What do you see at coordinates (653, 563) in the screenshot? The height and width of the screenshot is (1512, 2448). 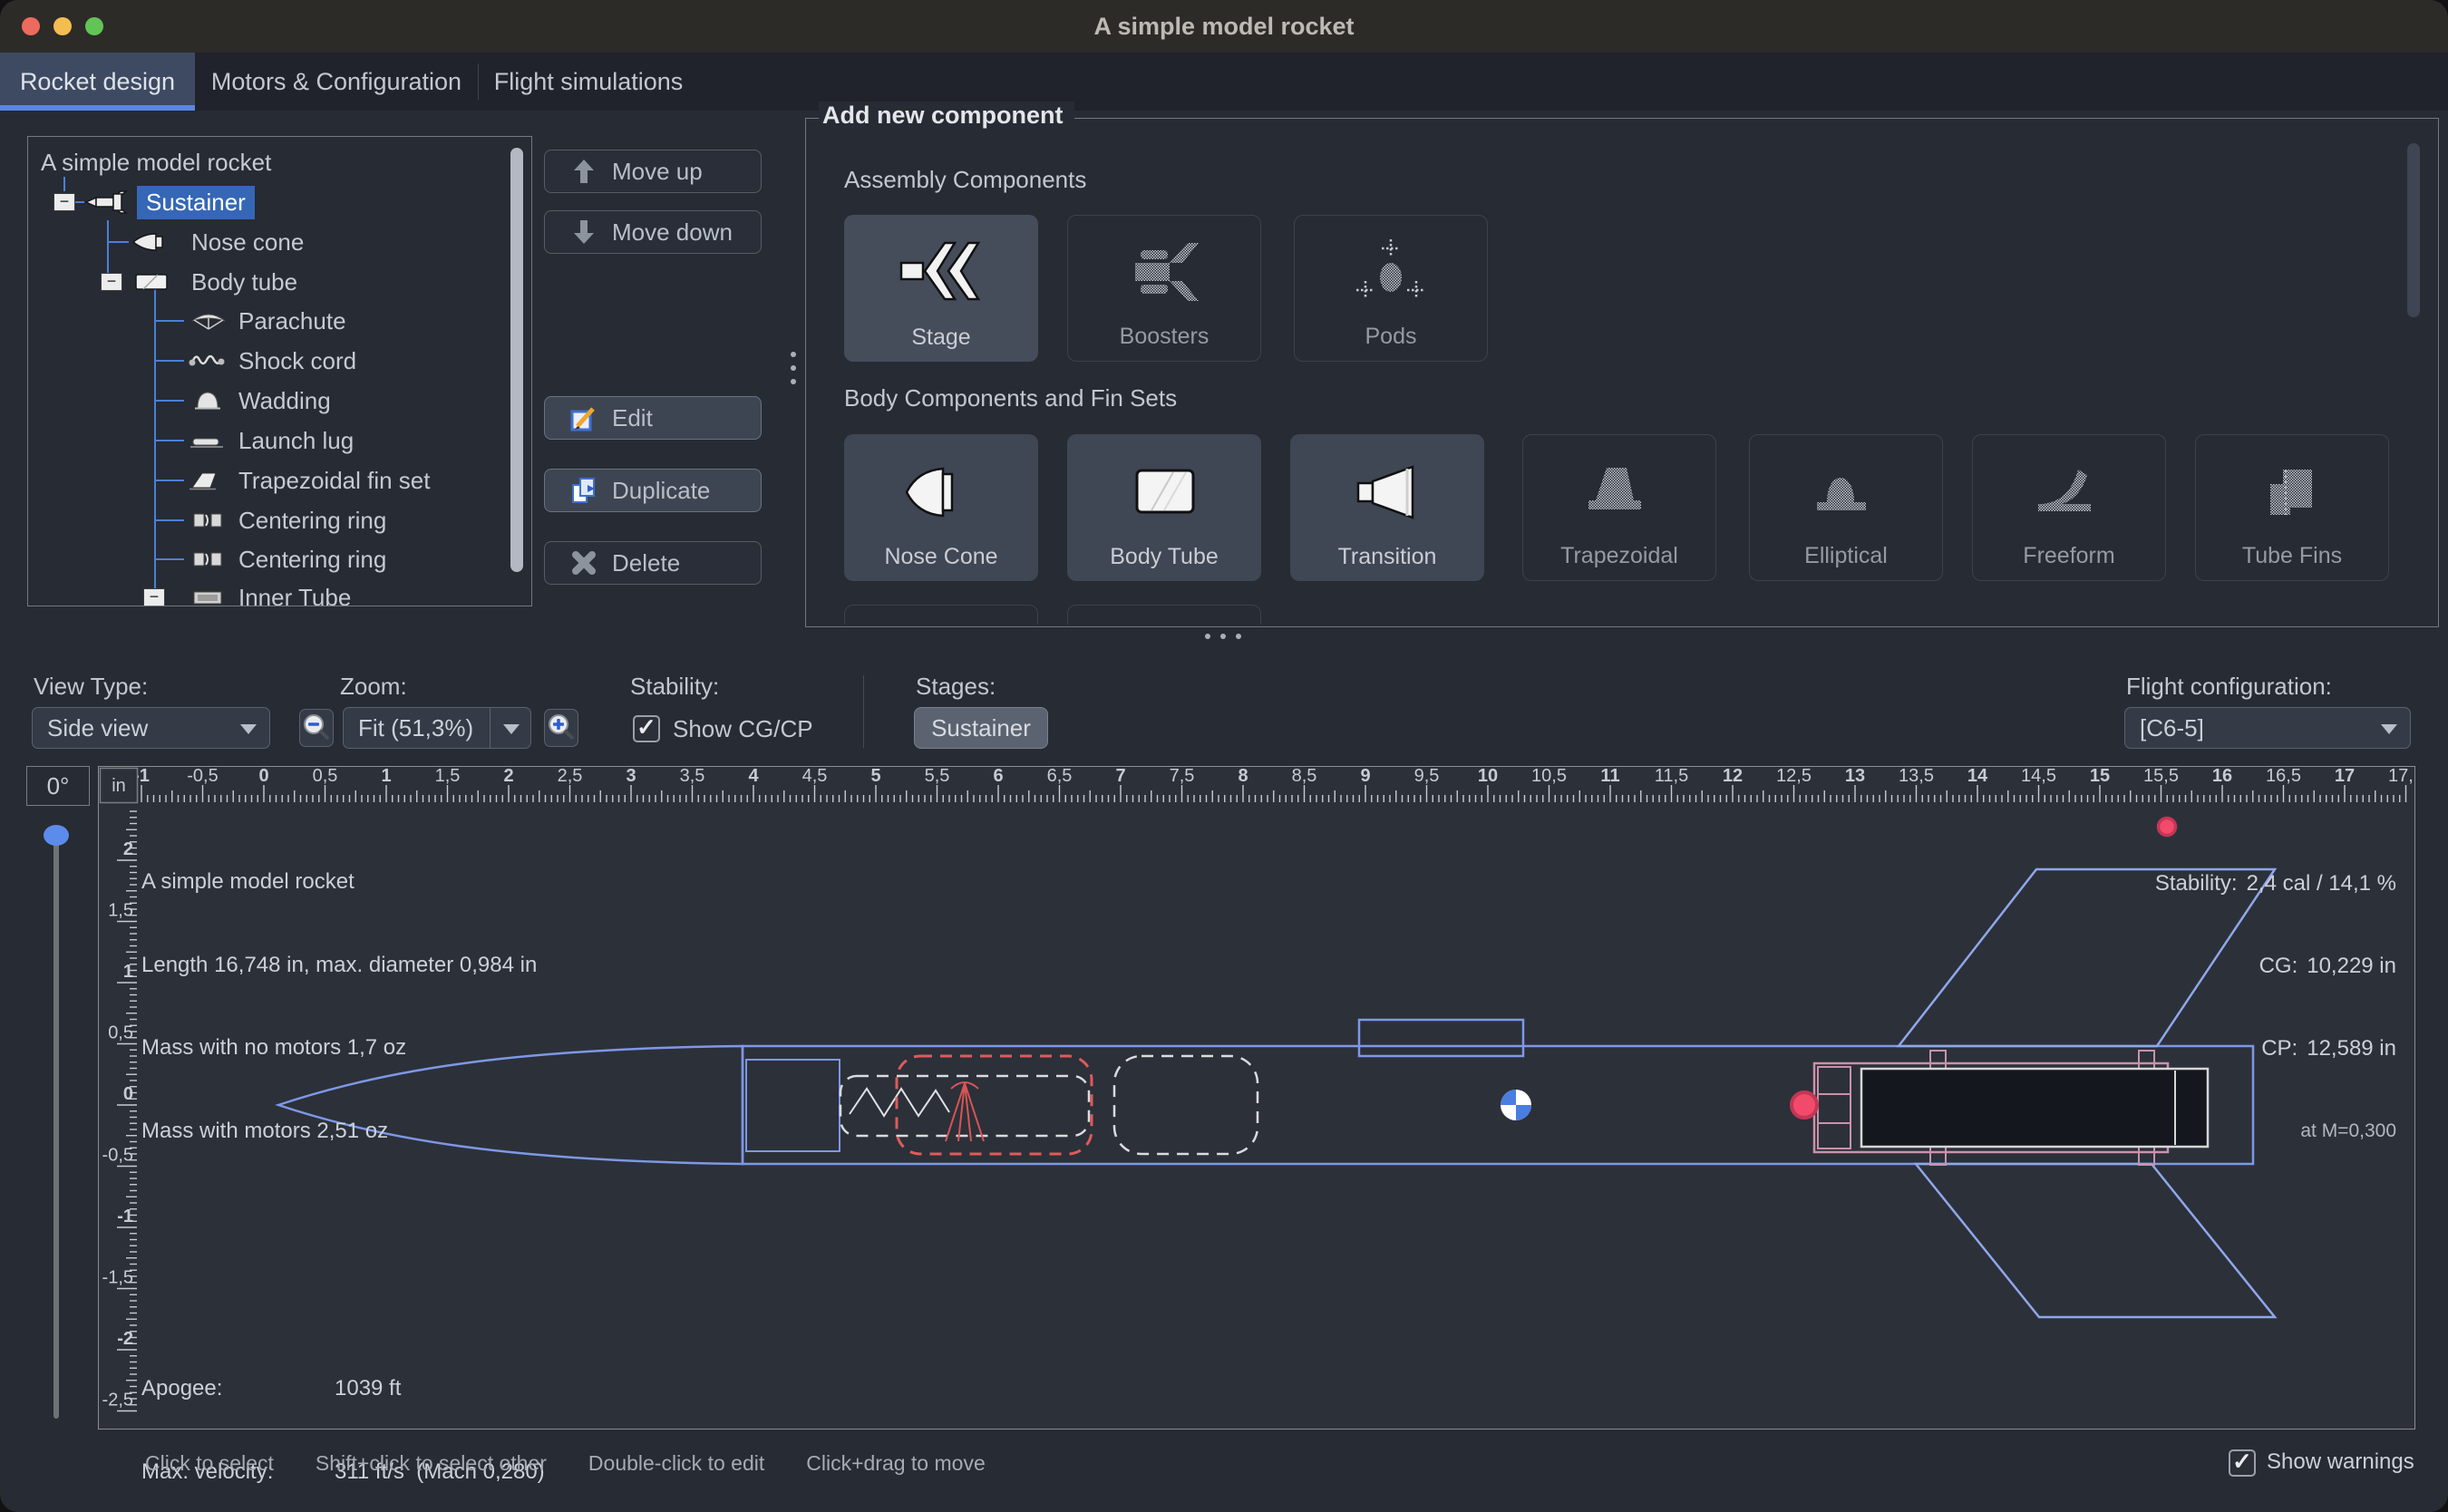 I see `delete-button: Delete` at bounding box center [653, 563].